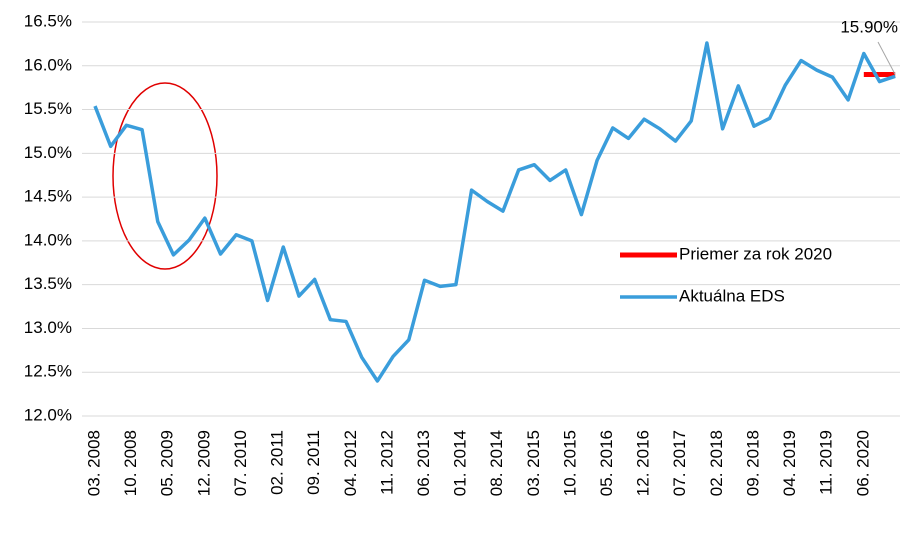 This screenshot has height=533, width=914. I want to click on x-tick-label: 04. 2012, so click(350, 463).